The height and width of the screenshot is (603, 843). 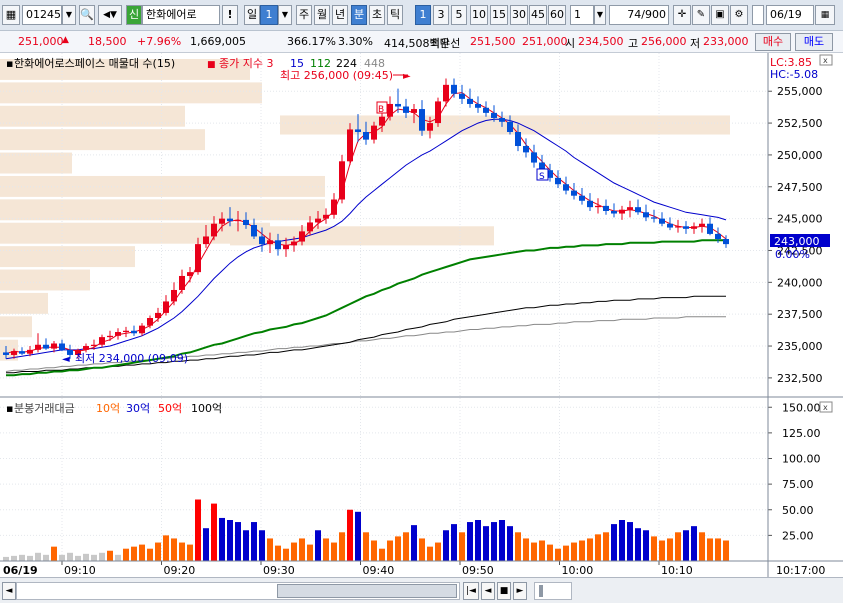 What do you see at coordinates (826, 60) in the screenshot?
I see `panel-close-icon` at bounding box center [826, 60].